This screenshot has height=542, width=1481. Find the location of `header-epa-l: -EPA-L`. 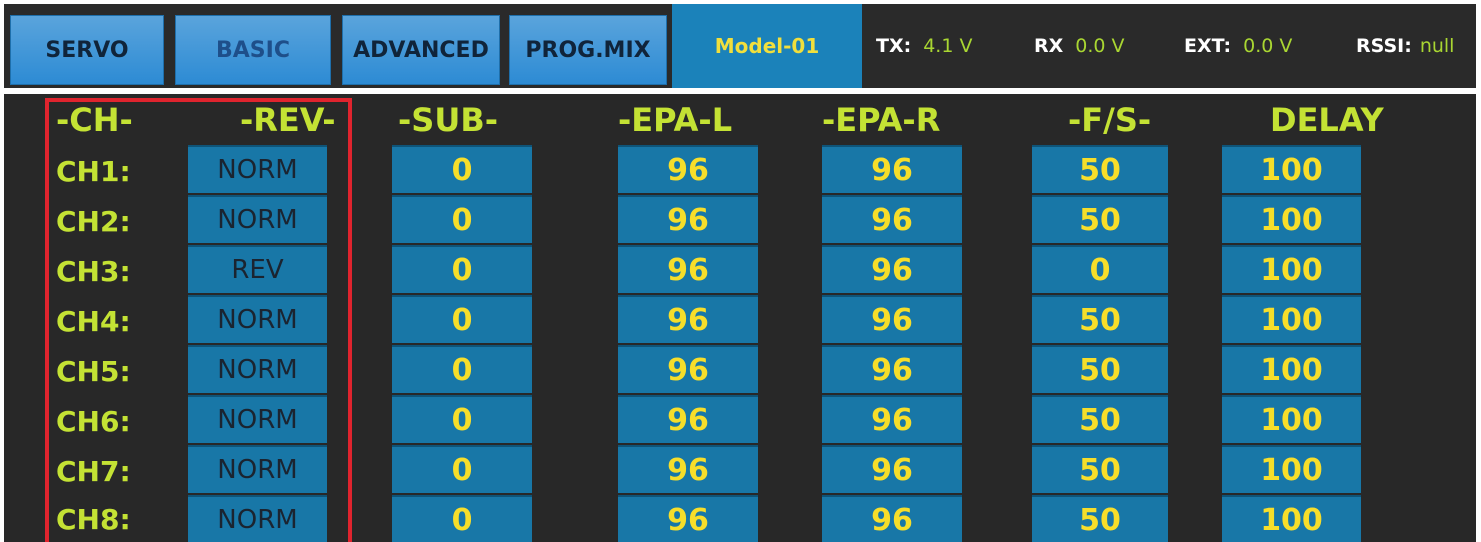

header-epa-l: -EPA-L is located at coordinates (675, 120).